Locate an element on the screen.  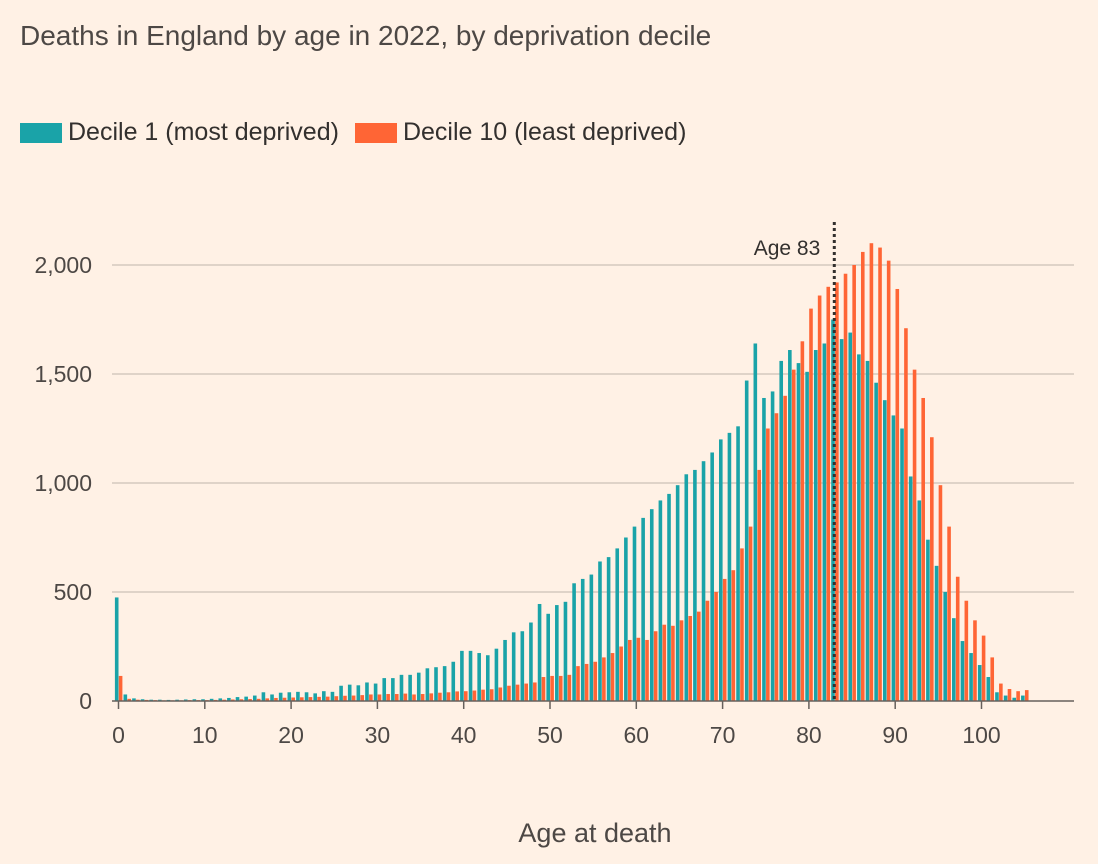
x-tick-label: 20 is located at coordinates (291, 735).